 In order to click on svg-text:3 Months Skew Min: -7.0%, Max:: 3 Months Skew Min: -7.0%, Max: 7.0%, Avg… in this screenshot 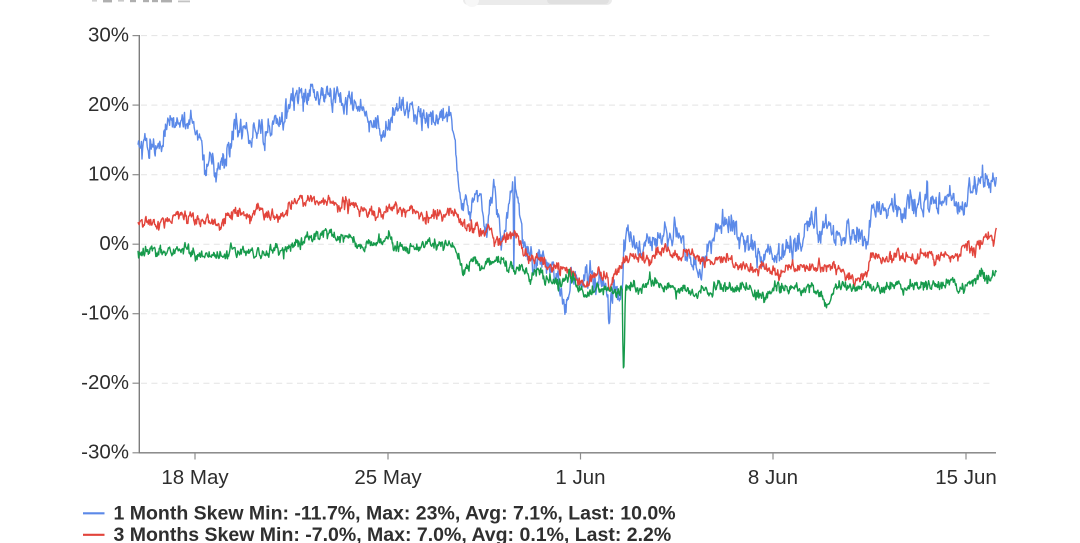, I will do `click(393, 533)`.